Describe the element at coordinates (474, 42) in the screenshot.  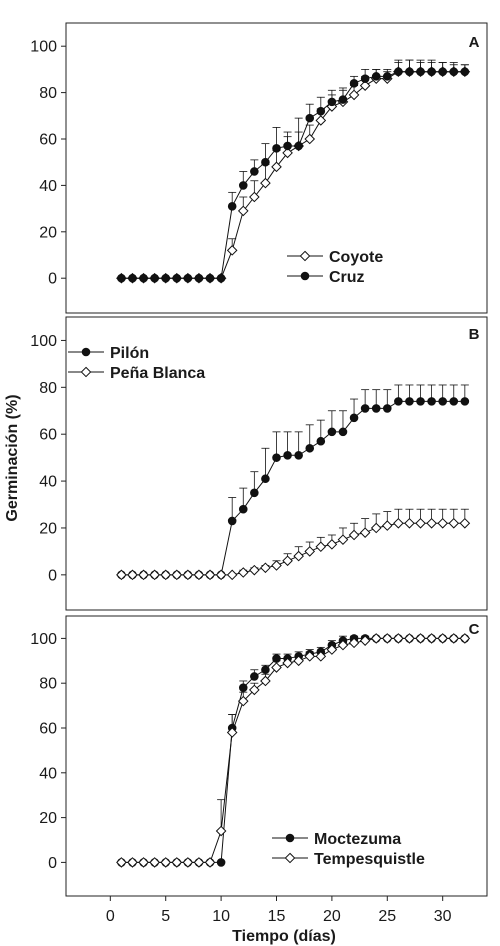
I see `panel-letter: A` at that location.